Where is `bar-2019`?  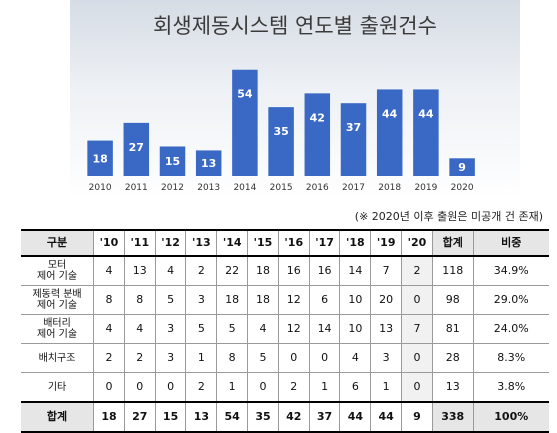 bar-2019 is located at coordinates (426, 132).